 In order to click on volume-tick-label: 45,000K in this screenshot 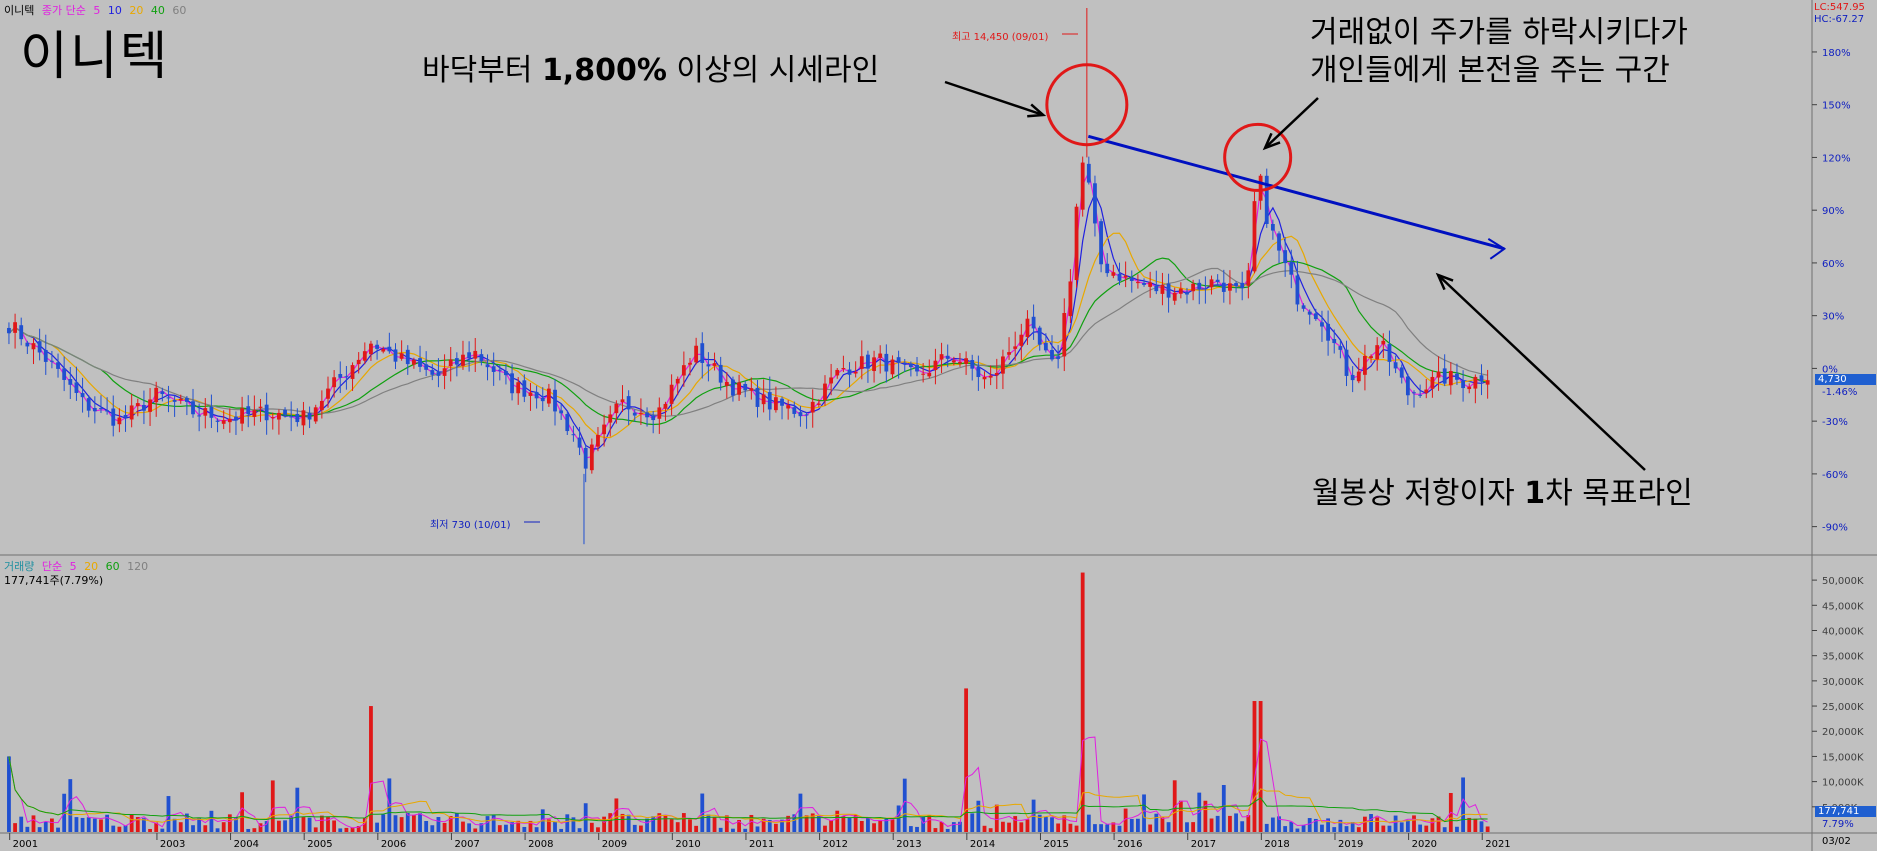, I will do `click(1843, 606)`.